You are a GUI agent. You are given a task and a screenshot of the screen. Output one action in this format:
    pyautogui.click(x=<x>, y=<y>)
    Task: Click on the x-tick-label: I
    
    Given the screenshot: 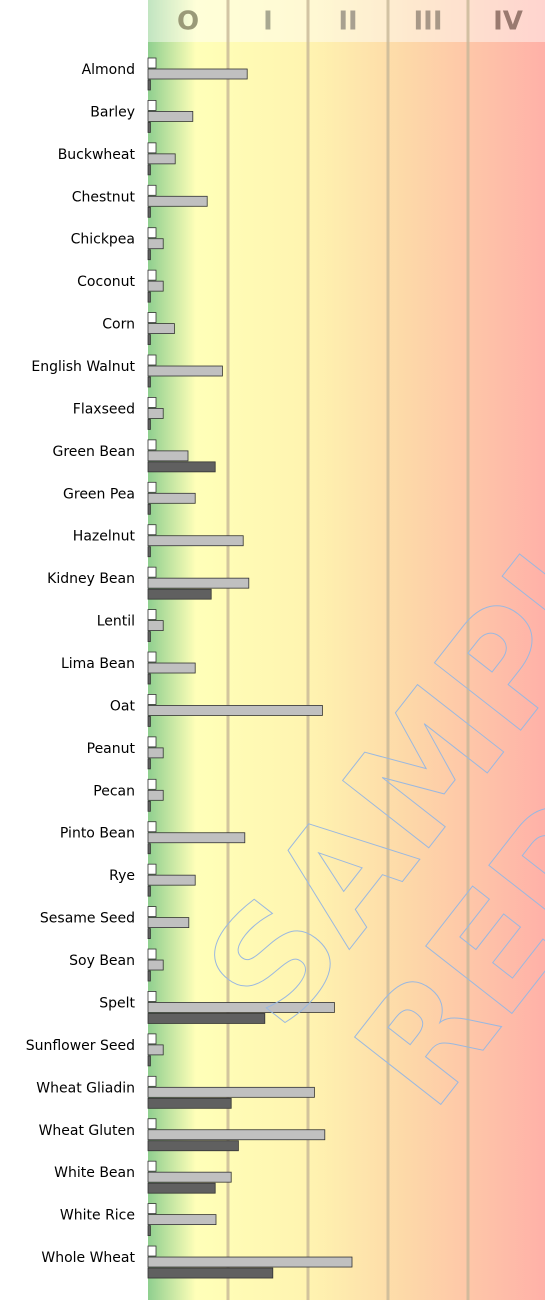 What is the action you would take?
    pyautogui.click(x=268, y=22)
    